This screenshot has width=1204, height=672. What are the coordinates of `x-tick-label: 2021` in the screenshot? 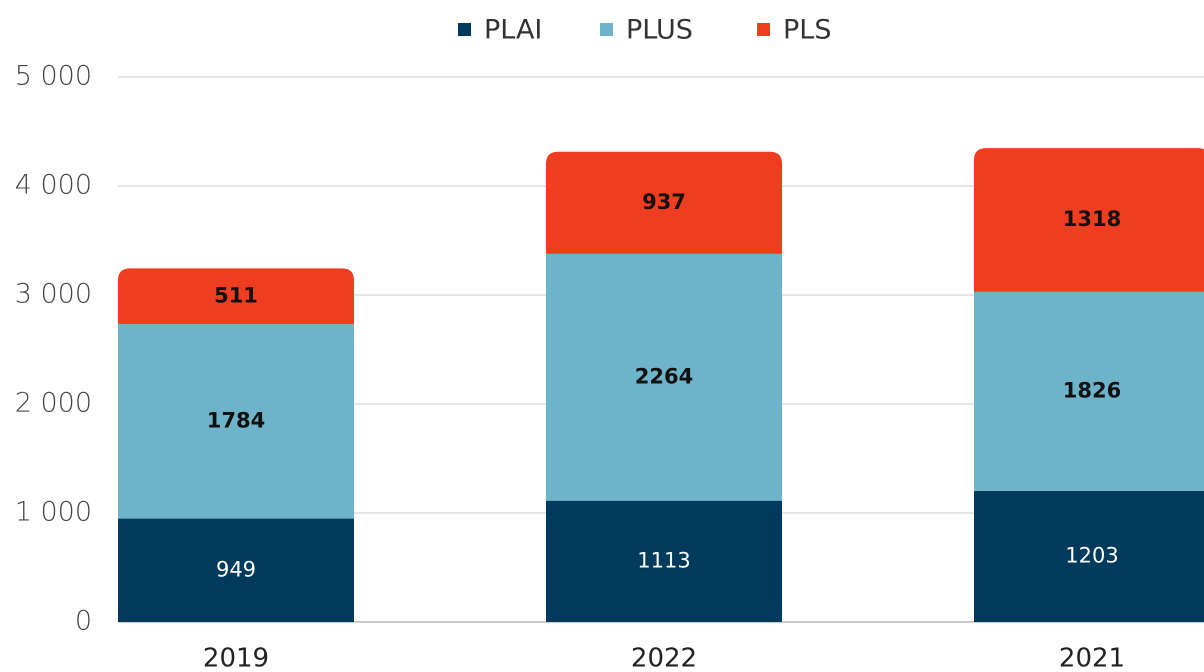 It's located at (1092, 658).